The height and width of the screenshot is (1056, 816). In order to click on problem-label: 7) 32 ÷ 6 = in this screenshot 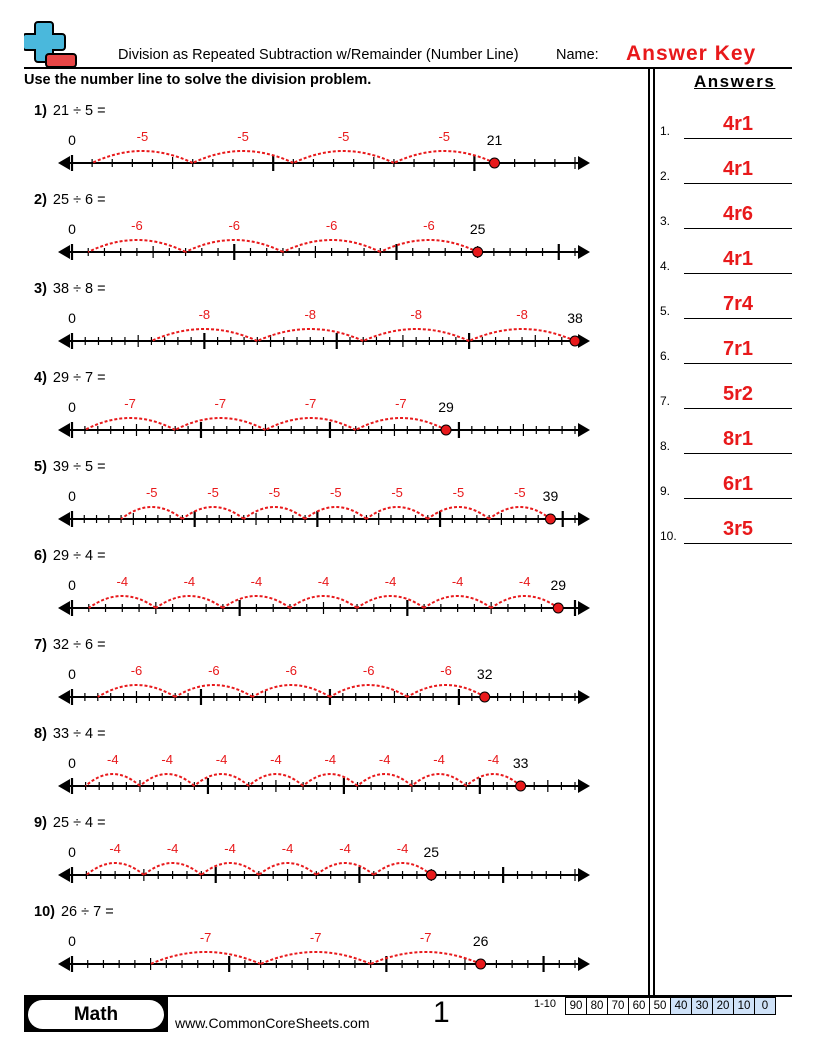, I will do `click(70, 645)`.